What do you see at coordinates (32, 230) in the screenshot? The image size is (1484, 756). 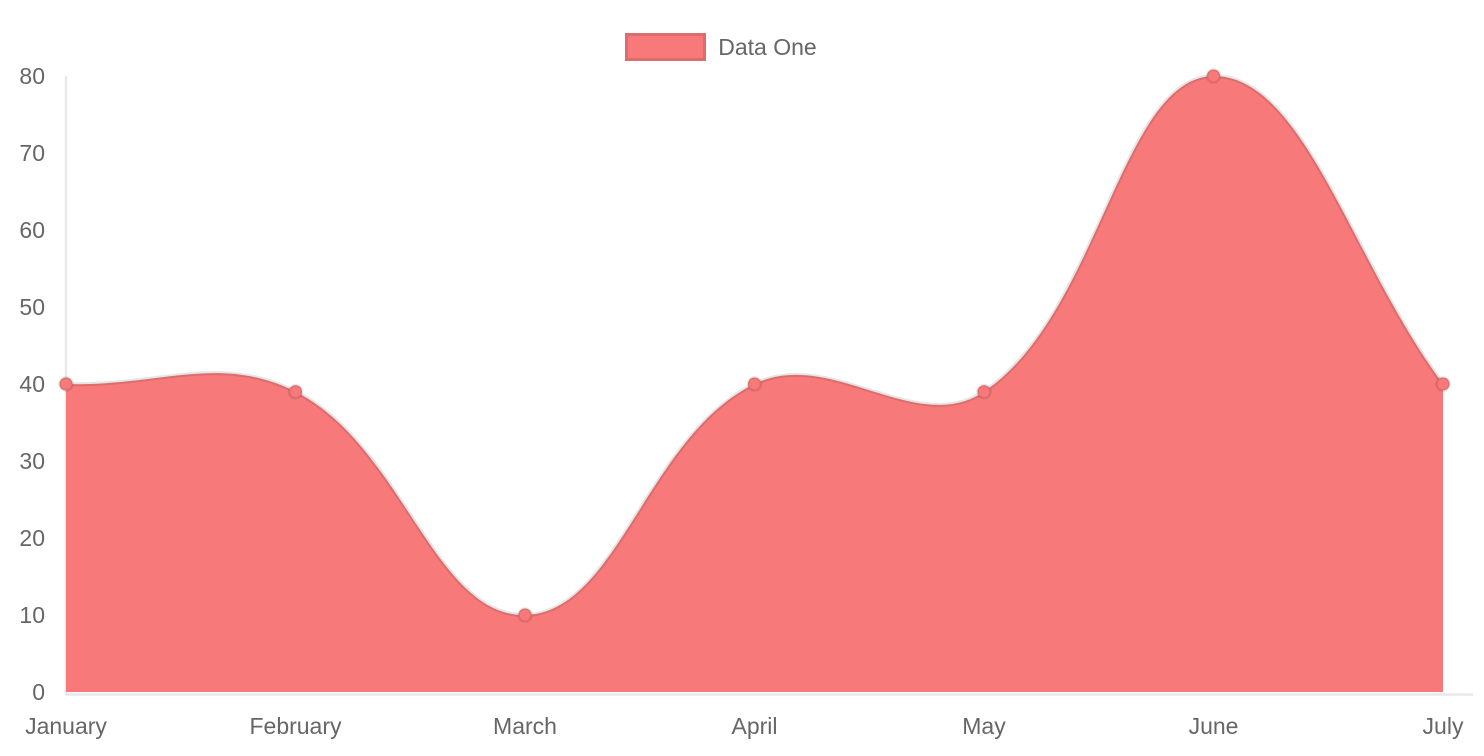 I see `y-tick-label-60: 60` at bounding box center [32, 230].